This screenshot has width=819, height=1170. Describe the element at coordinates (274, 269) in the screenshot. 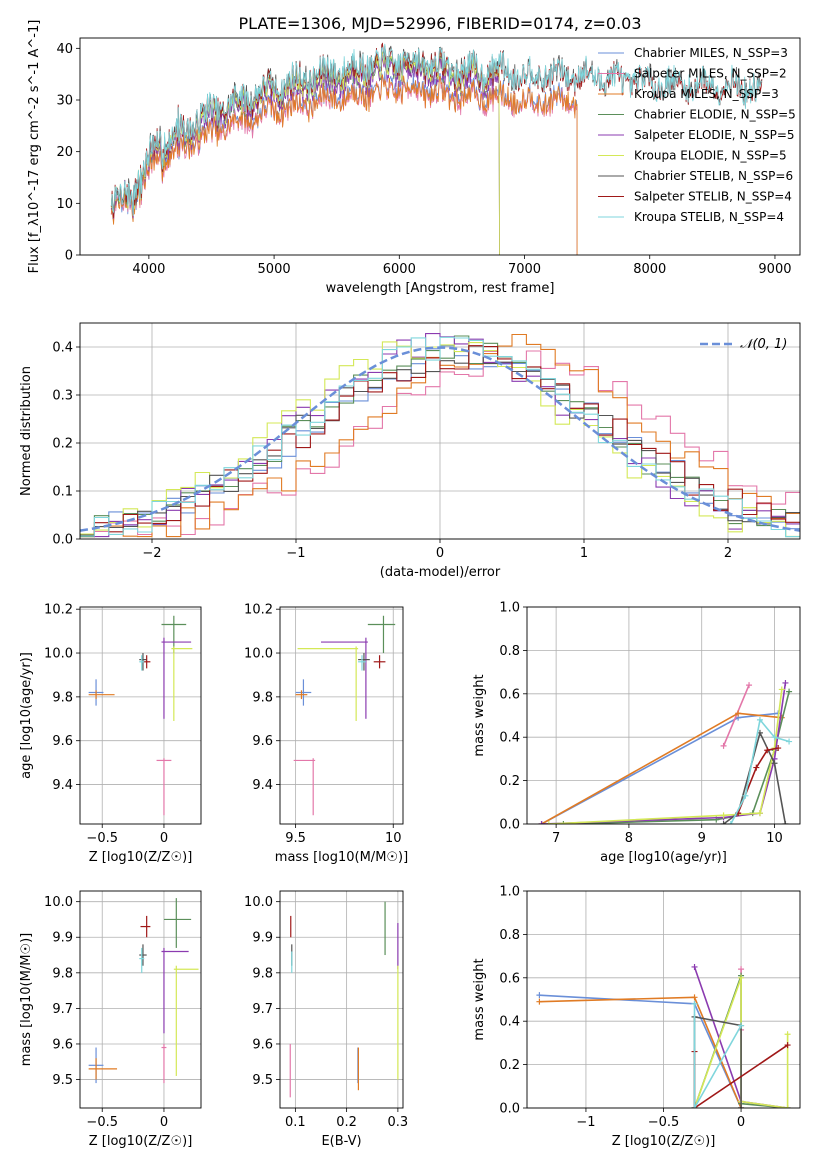

I see `x-tick-label: 5000` at that location.